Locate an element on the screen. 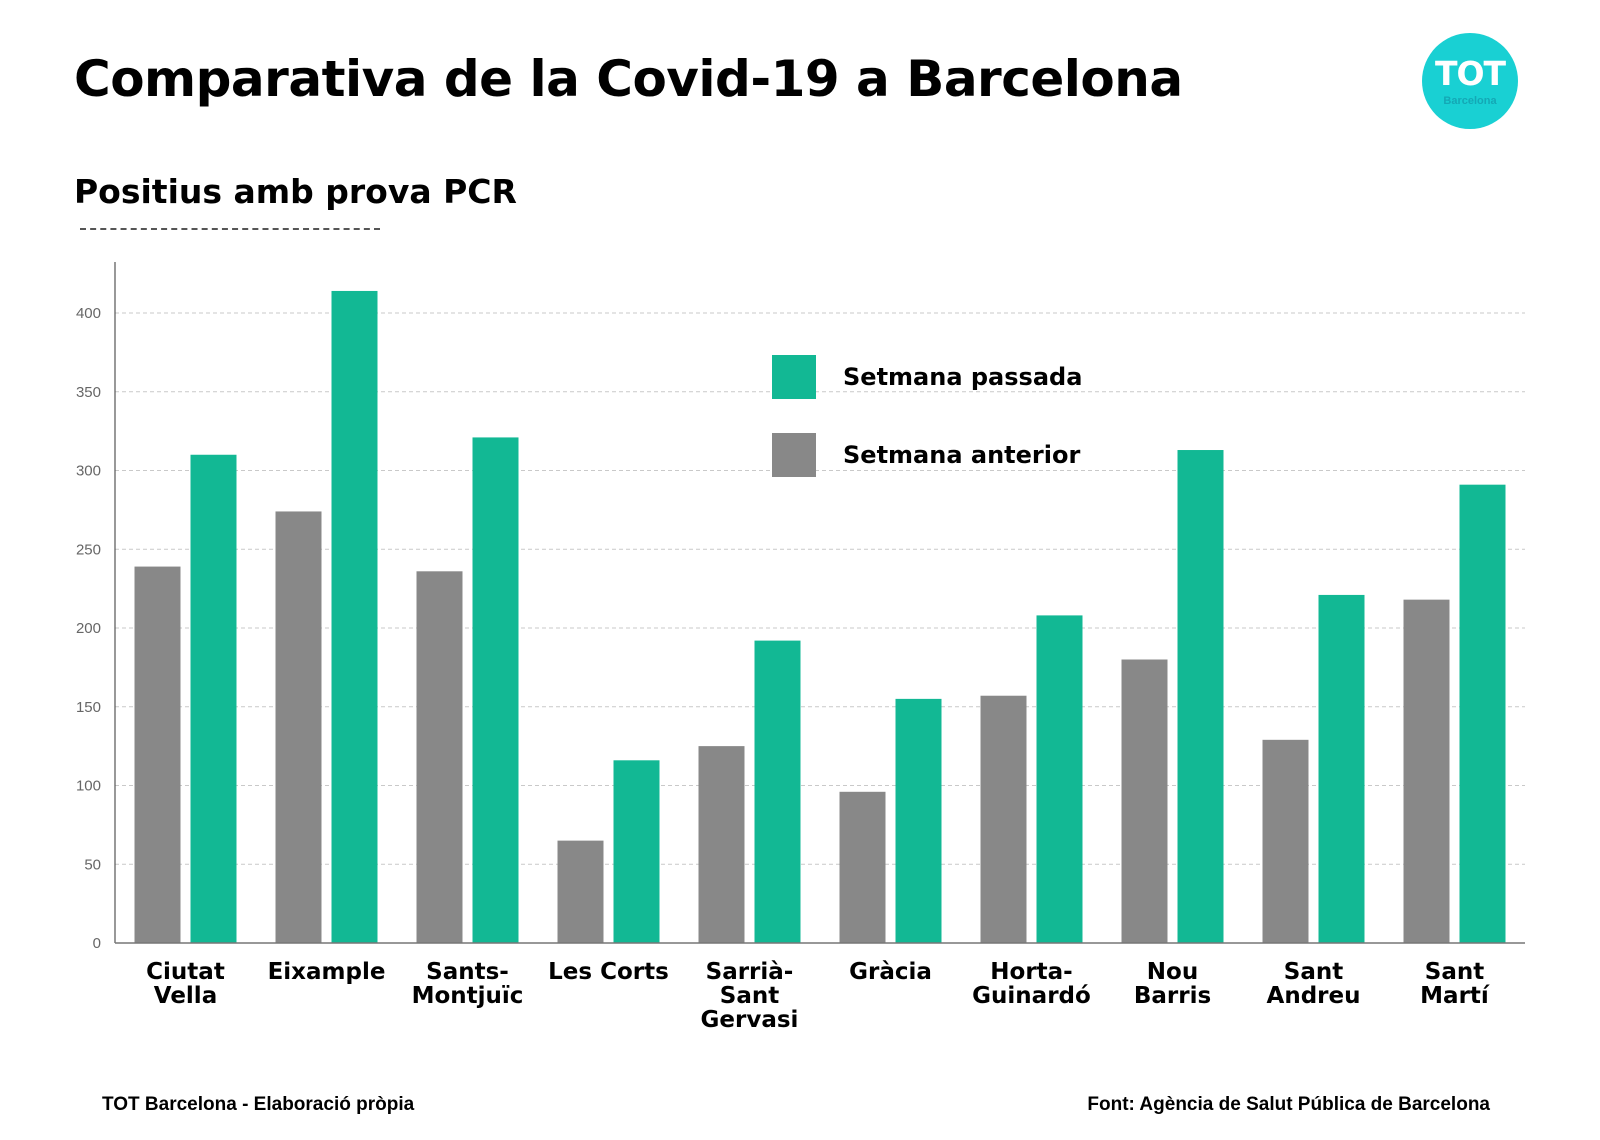 This screenshot has width=1600, height=1140. x-category-label: Sarrià- is located at coordinates (750, 972).